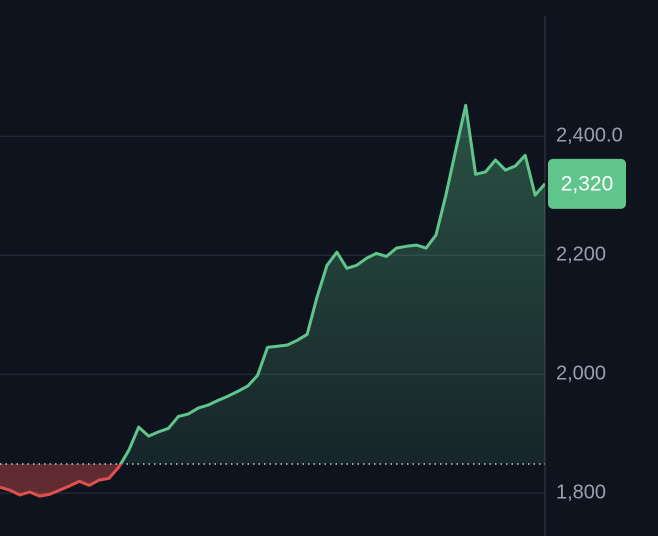  Describe the element at coordinates (581, 254) in the screenshot. I see `y-tick-label: 2,200` at that location.